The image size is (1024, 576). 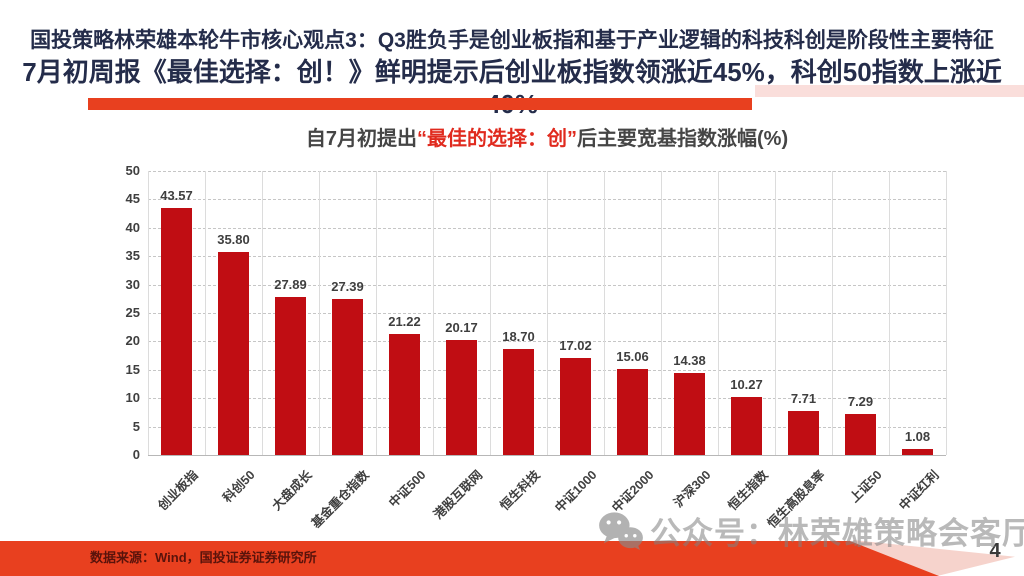 What do you see at coordinates (919, 490) in the screenshot?
I see `x-axis-label: 中证红利` at bounding box center [919, 490].